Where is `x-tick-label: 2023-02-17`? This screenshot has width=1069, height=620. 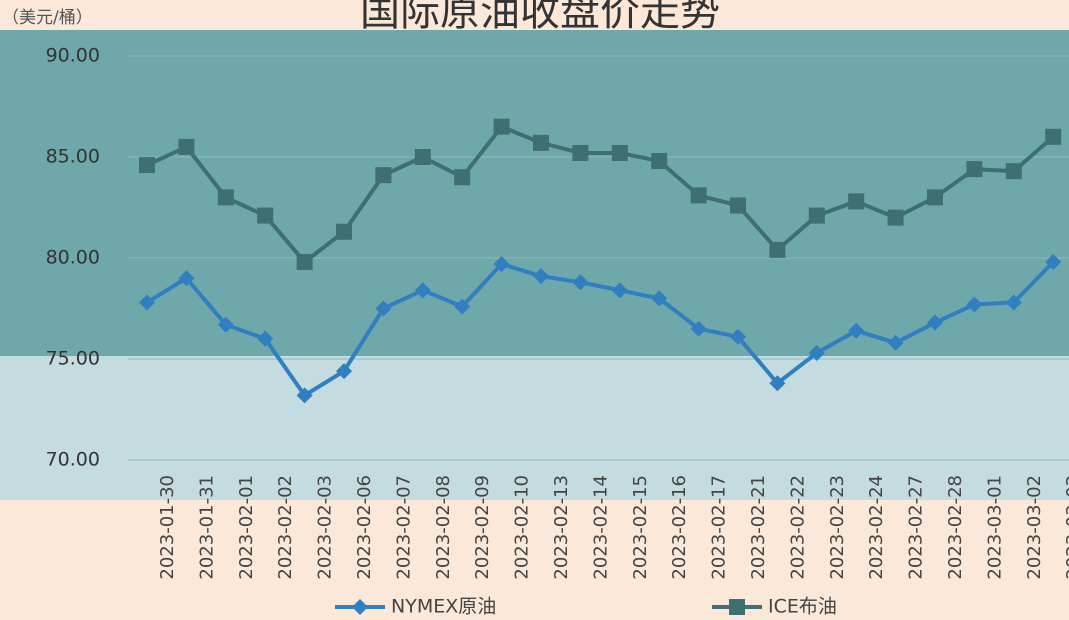
x-tick-label: 2023-02-17 is located at coordinates (719, 527).